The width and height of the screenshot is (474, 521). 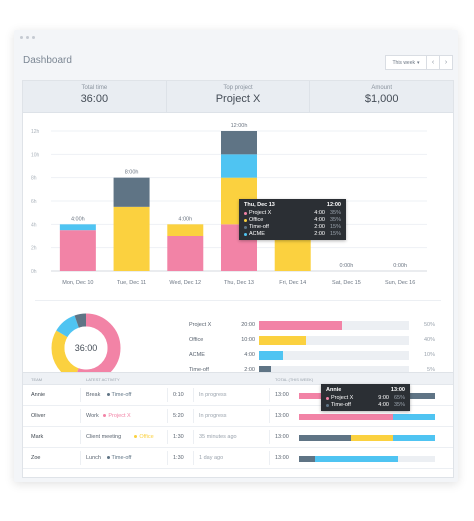 What do you see at coordinates (399, 398) in the screenshot?
I see `tooltip-row-pct: 65%` at bounding box center [399, 398].